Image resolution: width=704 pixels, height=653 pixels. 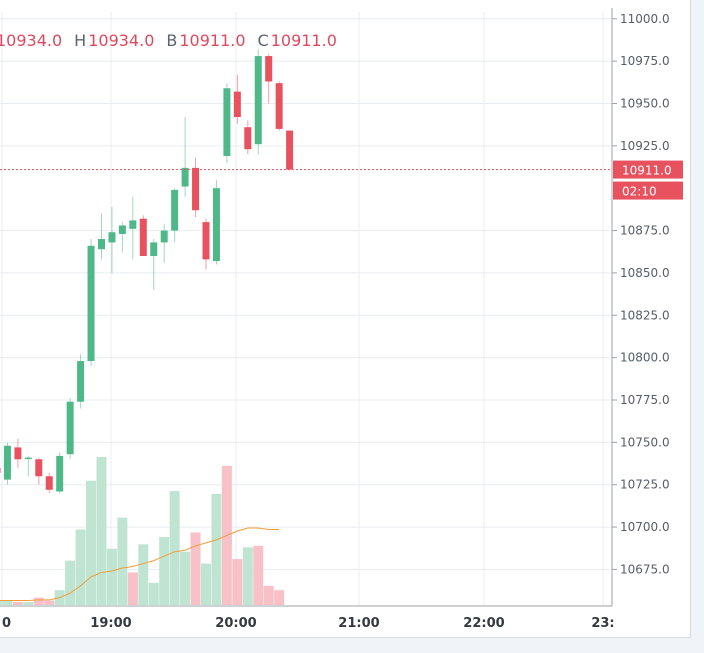 I want to click on time-tick-label: 22:00, so click(x=483, y=623).